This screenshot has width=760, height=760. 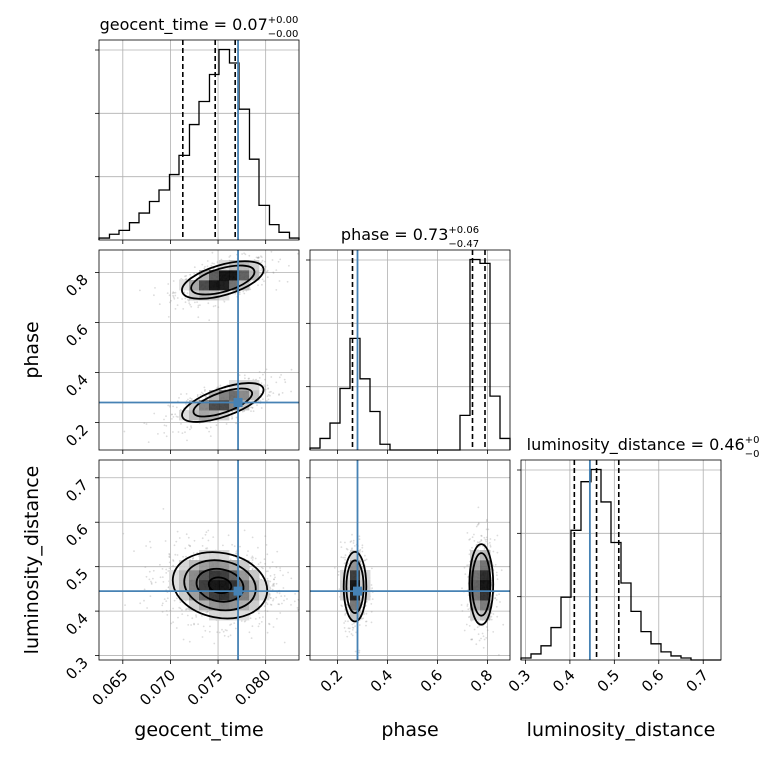 What do you see at coordinates (157, 687) in the screenshot?
I see `x-tick-label-geocent_time: 0.070` at bounding box center [157, 687].